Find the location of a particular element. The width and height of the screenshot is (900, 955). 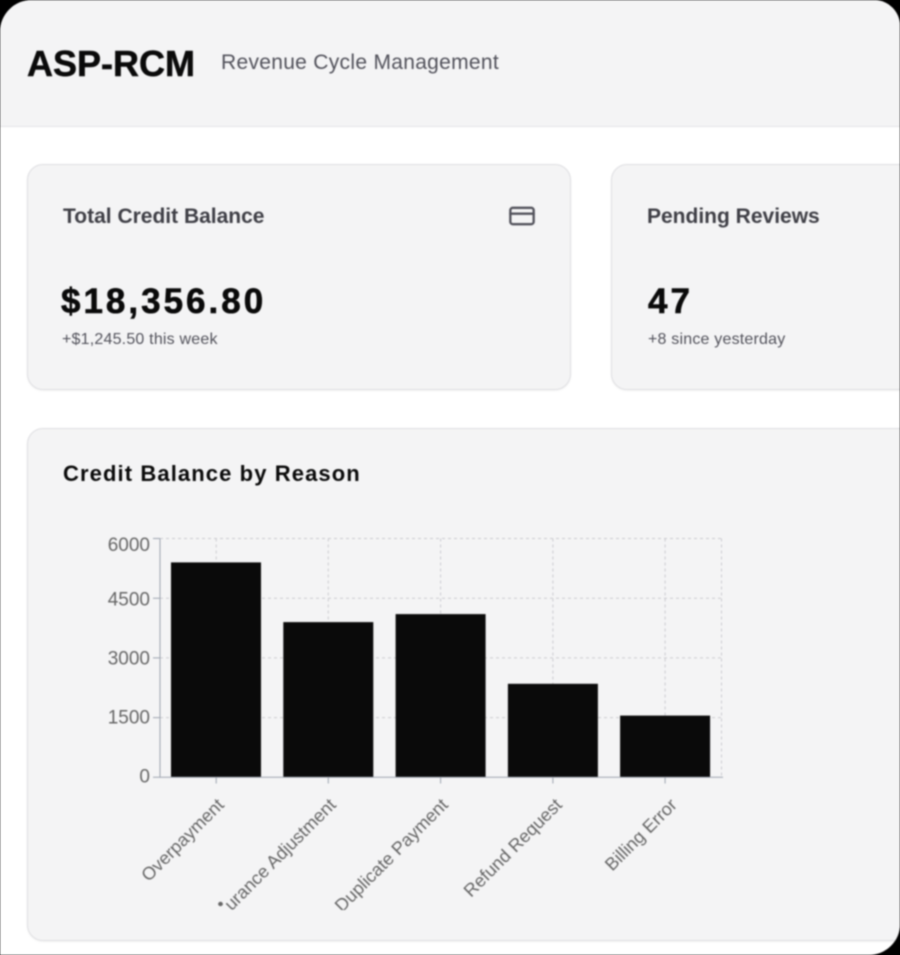

svg-text: 6000 is located at coordinates (129, 545).